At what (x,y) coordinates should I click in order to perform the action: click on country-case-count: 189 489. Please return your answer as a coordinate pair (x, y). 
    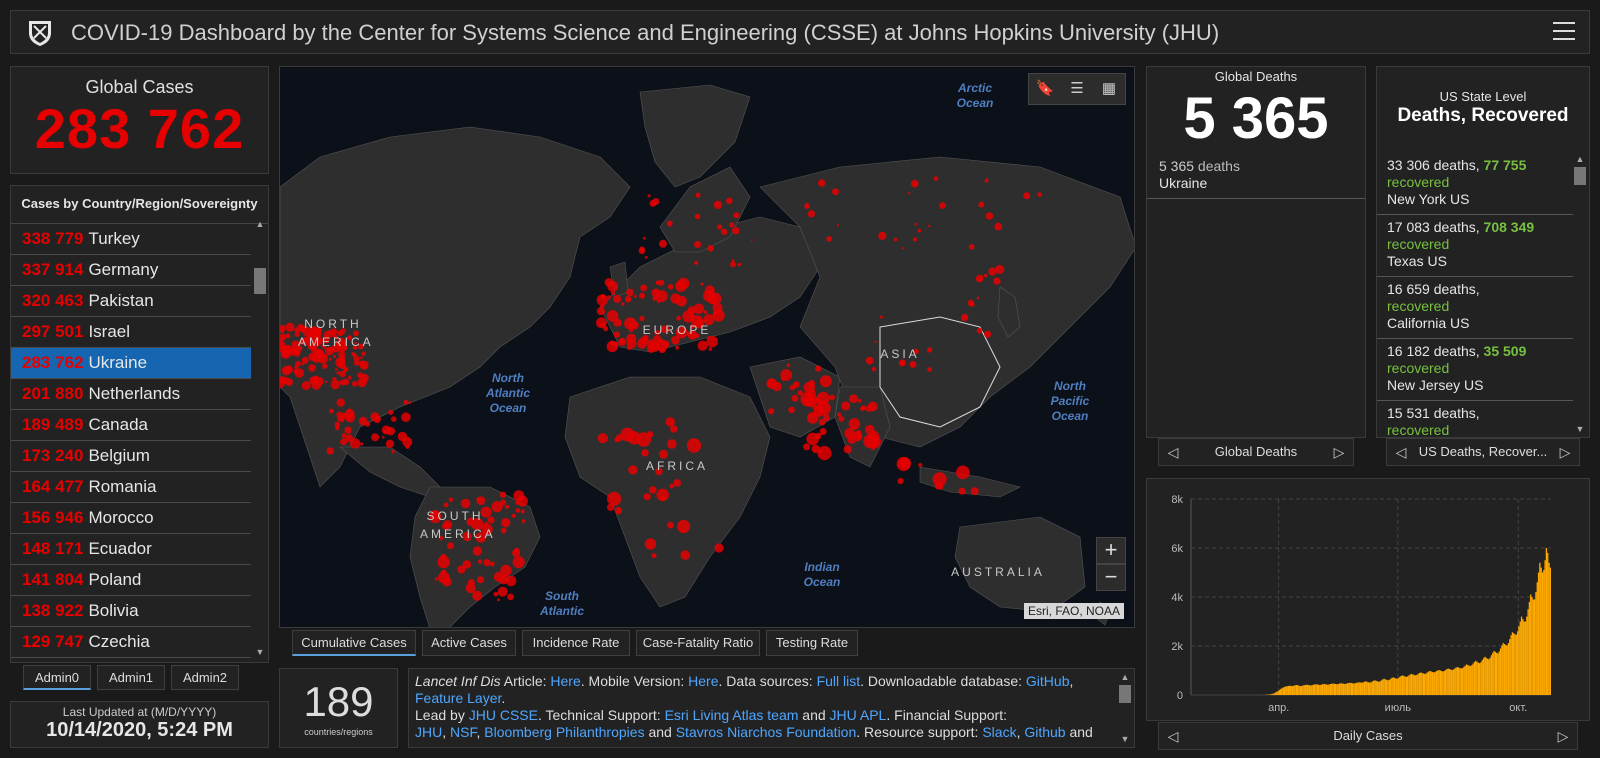
    Looking at the image, I should click on (53, 424).